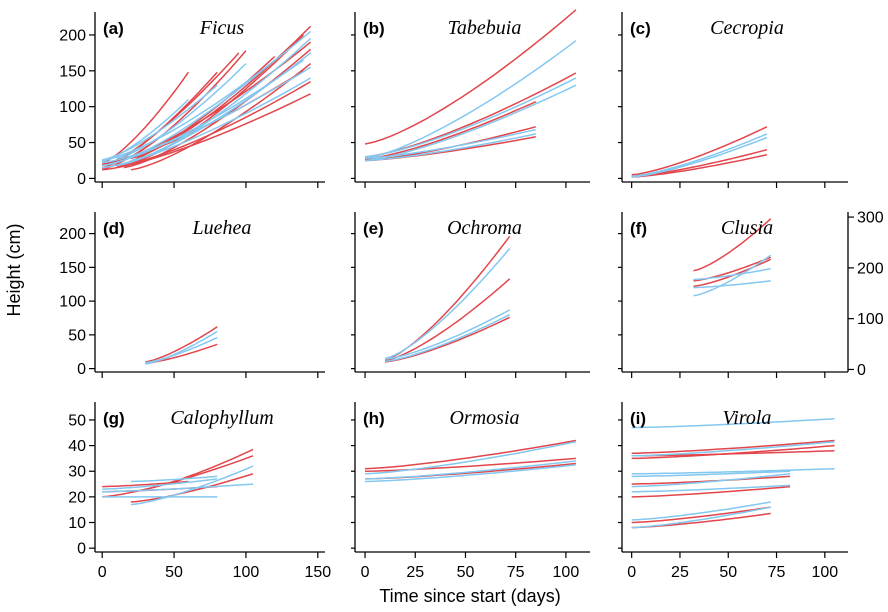  Describe the element at coordinates (221, 418) in the screenshot. I see `panel-title: Calophyllum` at that location.